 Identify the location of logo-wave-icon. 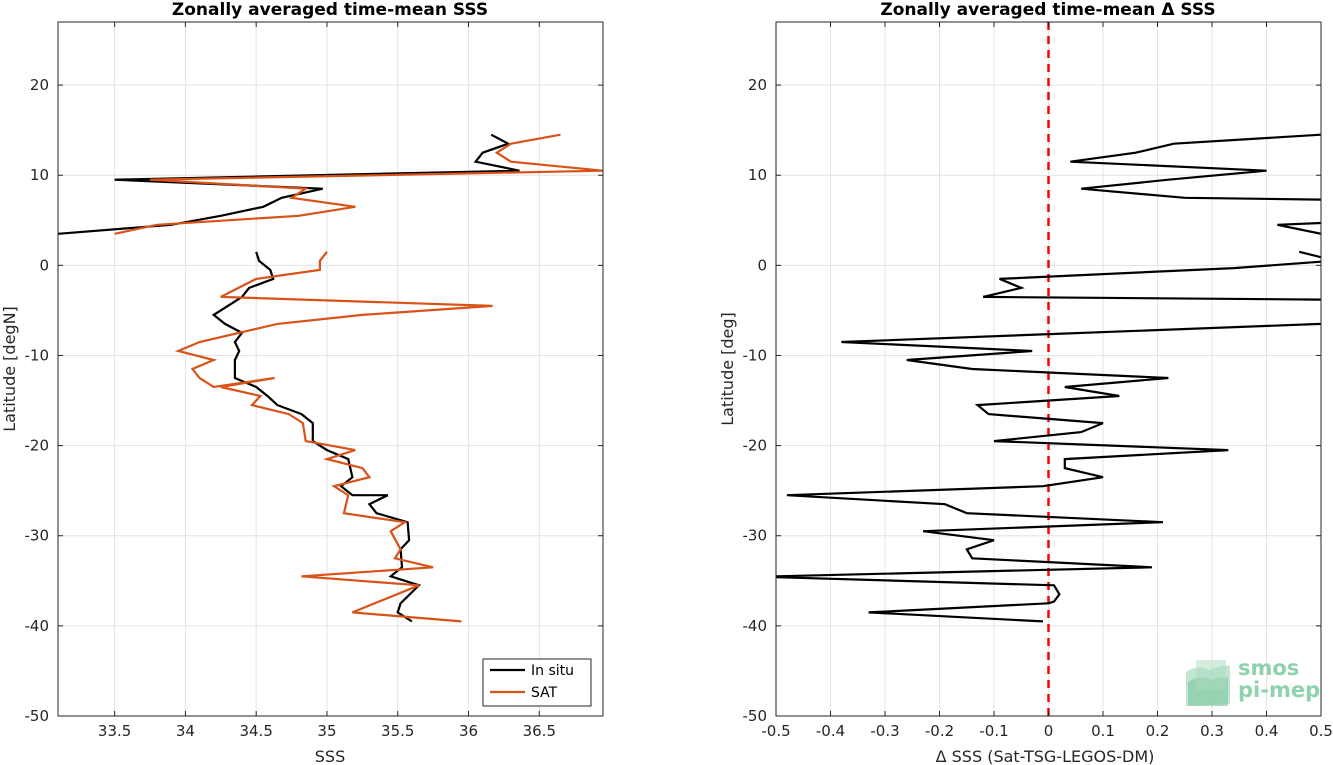
(1208, 683).